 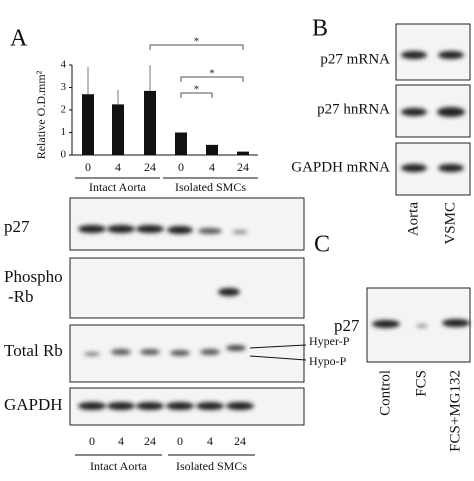 I want to click on row-label: GAPDH mRNA, so click(x=340, y=167).